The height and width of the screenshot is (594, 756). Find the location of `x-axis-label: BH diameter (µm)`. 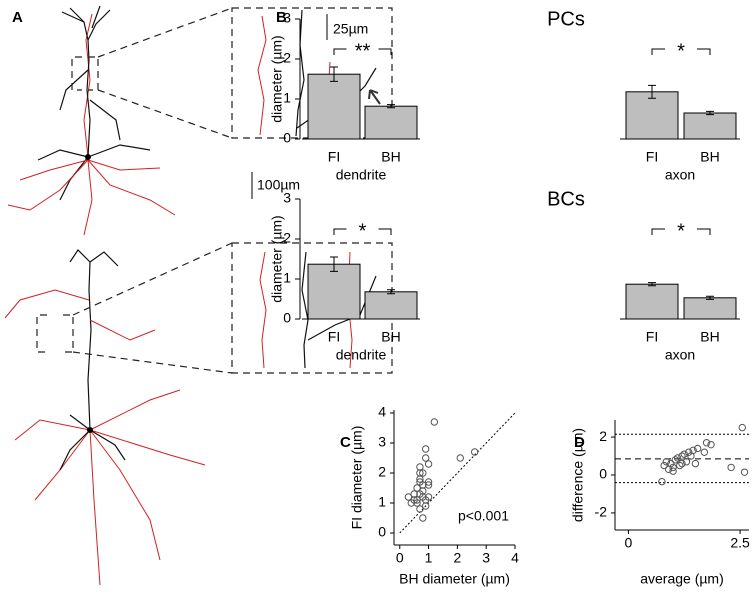

x-axis-label: BH diameter (µm) is located at coordinates (454, 579).